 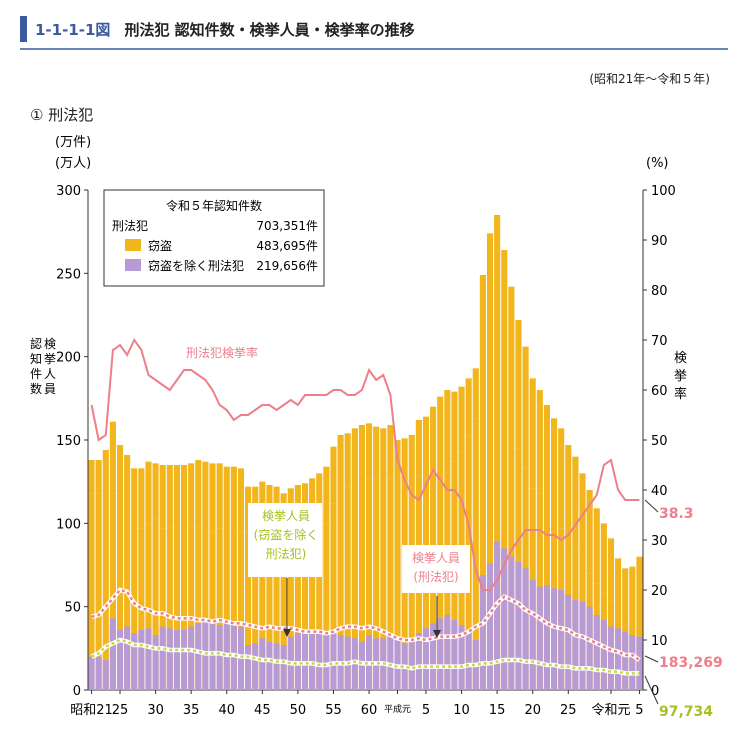 I want to click on x-tick-label: 40, so click(x=226, y=710).